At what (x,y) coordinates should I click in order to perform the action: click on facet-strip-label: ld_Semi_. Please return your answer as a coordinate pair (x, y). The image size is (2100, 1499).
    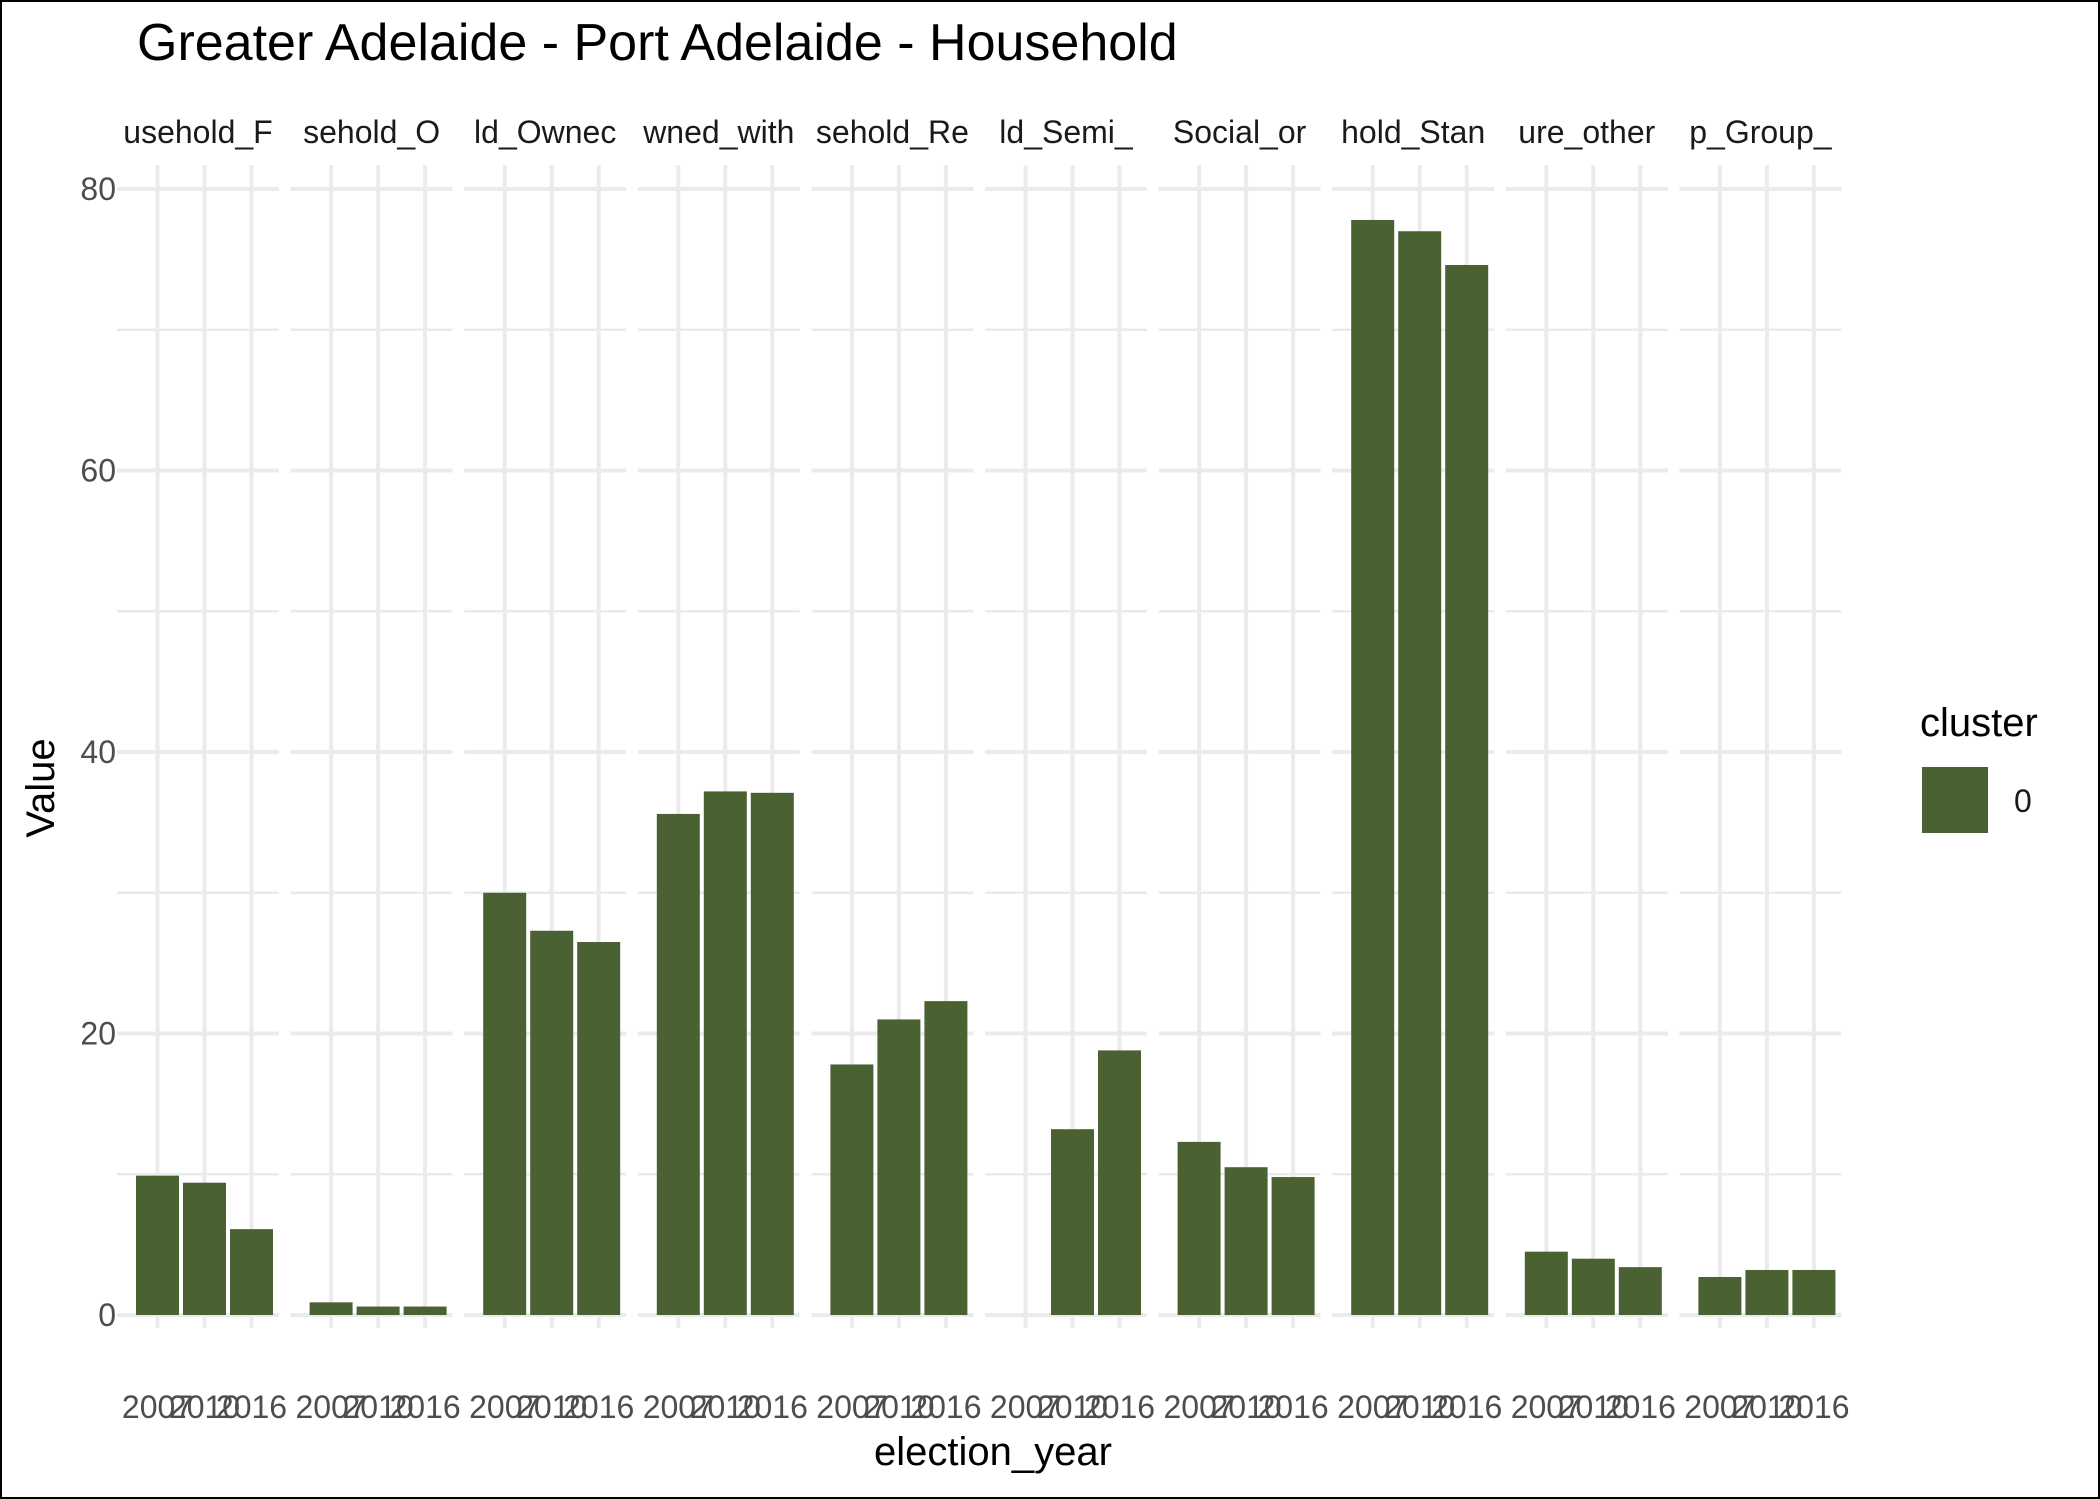
    Looking at the image, I should click on (1066, 132).